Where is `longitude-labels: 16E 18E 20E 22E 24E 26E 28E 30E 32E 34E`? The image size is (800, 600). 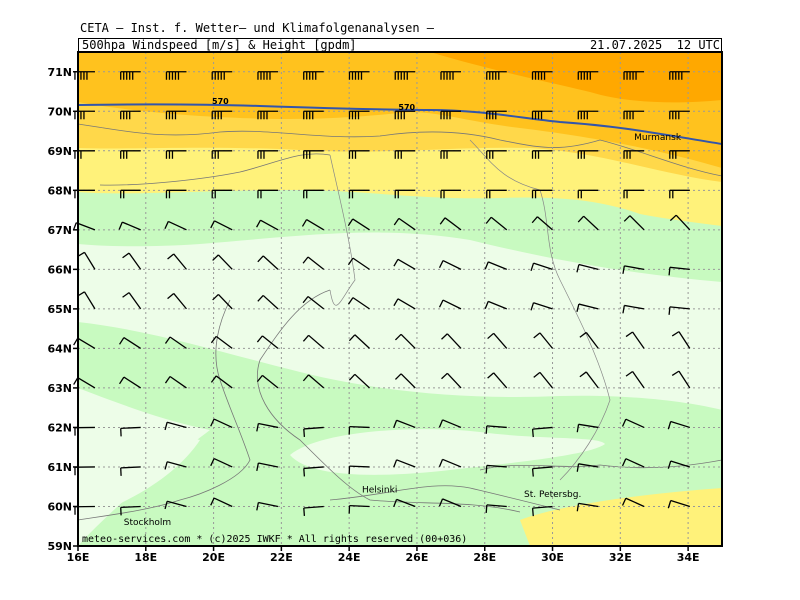
longitude-labels: 16E 18E 20E 22E 24E 26E 28E 30E 32E 34E is located at coordinates (383, 557).